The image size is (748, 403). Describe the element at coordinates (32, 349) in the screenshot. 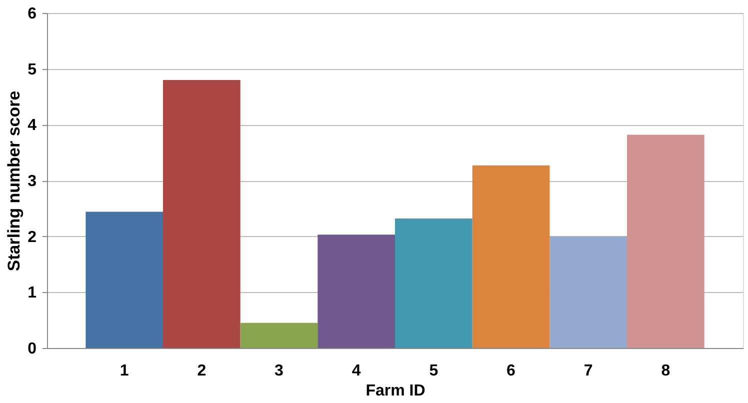

I see `y-tick-label: 0` at that location.